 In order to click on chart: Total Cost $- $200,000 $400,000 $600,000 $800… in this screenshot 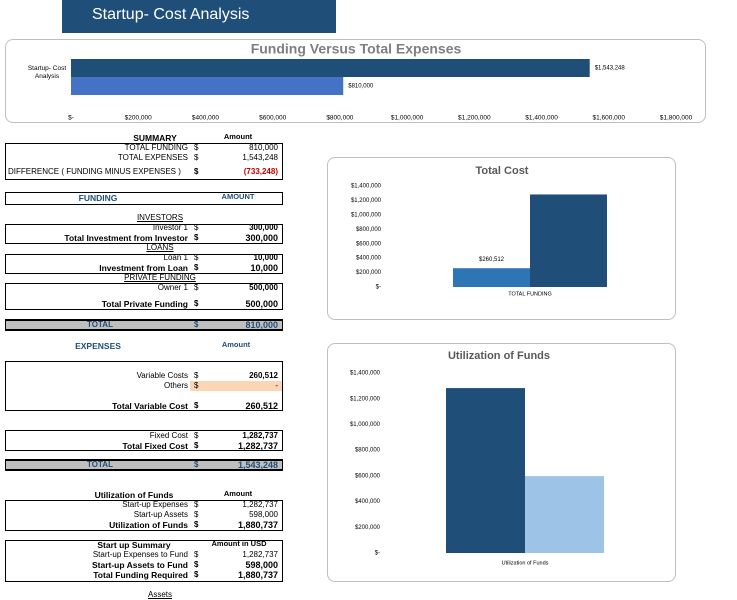, I will do `click(479, 231)`.